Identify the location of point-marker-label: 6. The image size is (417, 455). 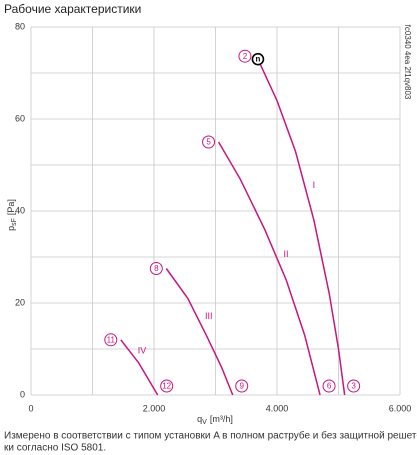
(329, 386).